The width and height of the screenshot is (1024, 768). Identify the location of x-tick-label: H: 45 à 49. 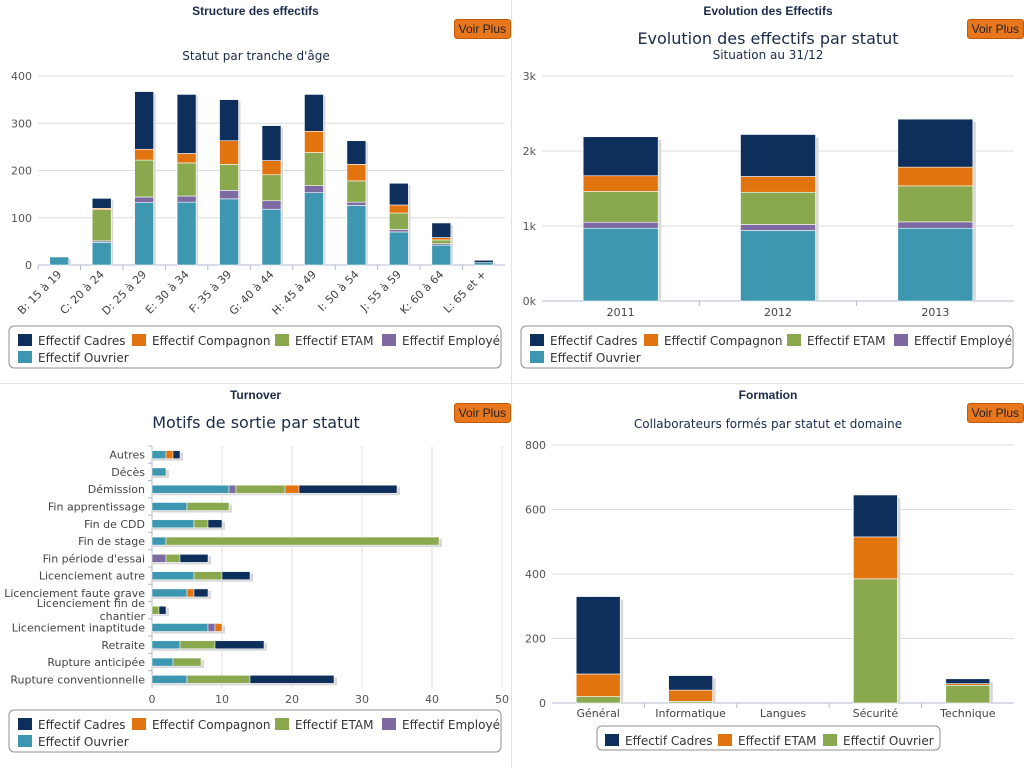
(294, 293).